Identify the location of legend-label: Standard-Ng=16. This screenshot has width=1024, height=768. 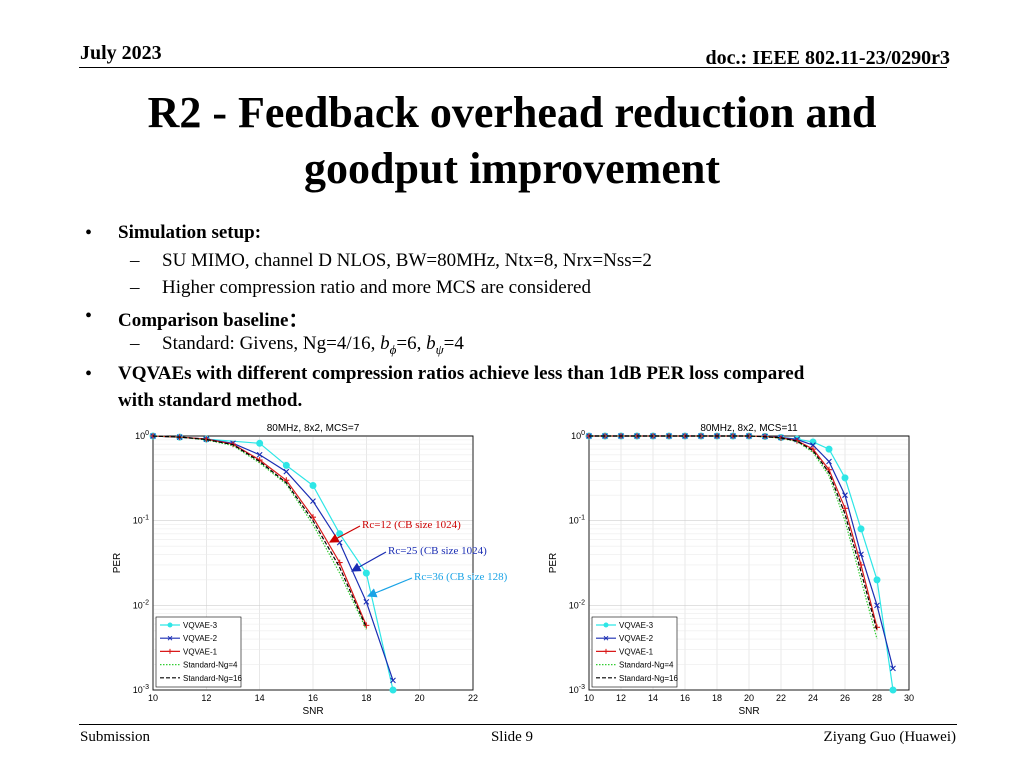
(212, 678).